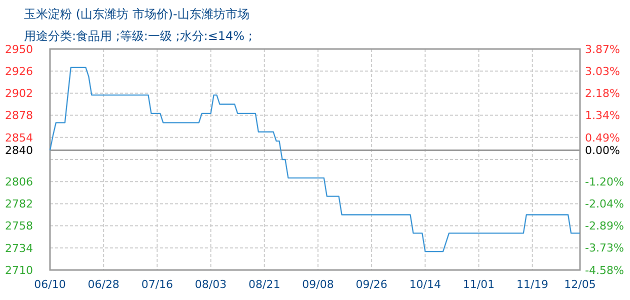  Describe the element at coordinates (580, 284) in the screenshot. I see `x-tick-label: 12/05` at that location.